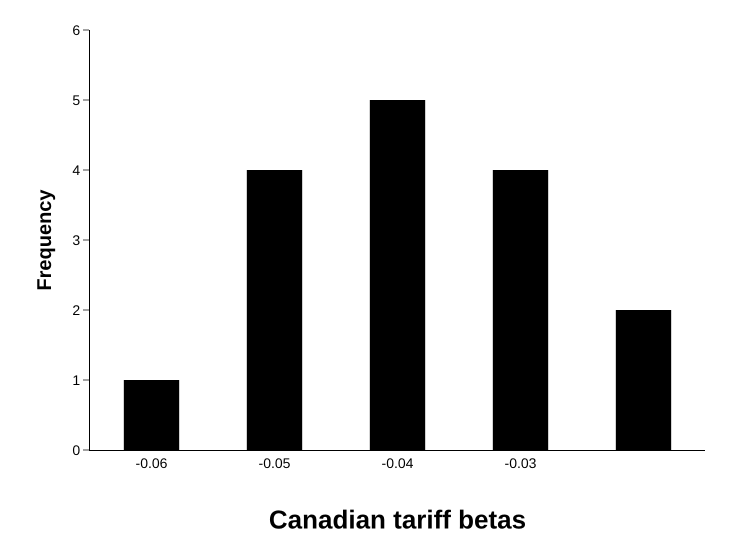 This screenshot has height=560, width=735. Describe the element at coordinates (76, 240) in the screenshot. I see `y-tick-label: 3` at that location.